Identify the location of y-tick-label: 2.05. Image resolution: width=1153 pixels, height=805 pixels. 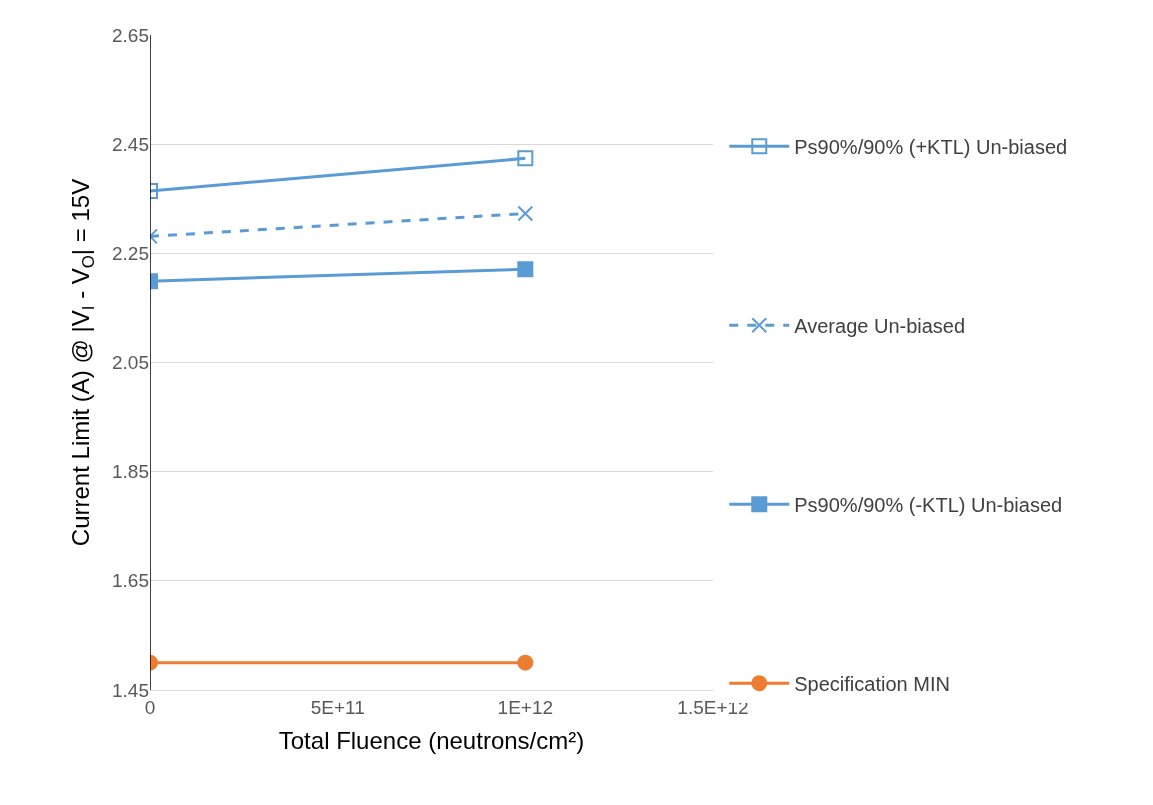
(130, 363).